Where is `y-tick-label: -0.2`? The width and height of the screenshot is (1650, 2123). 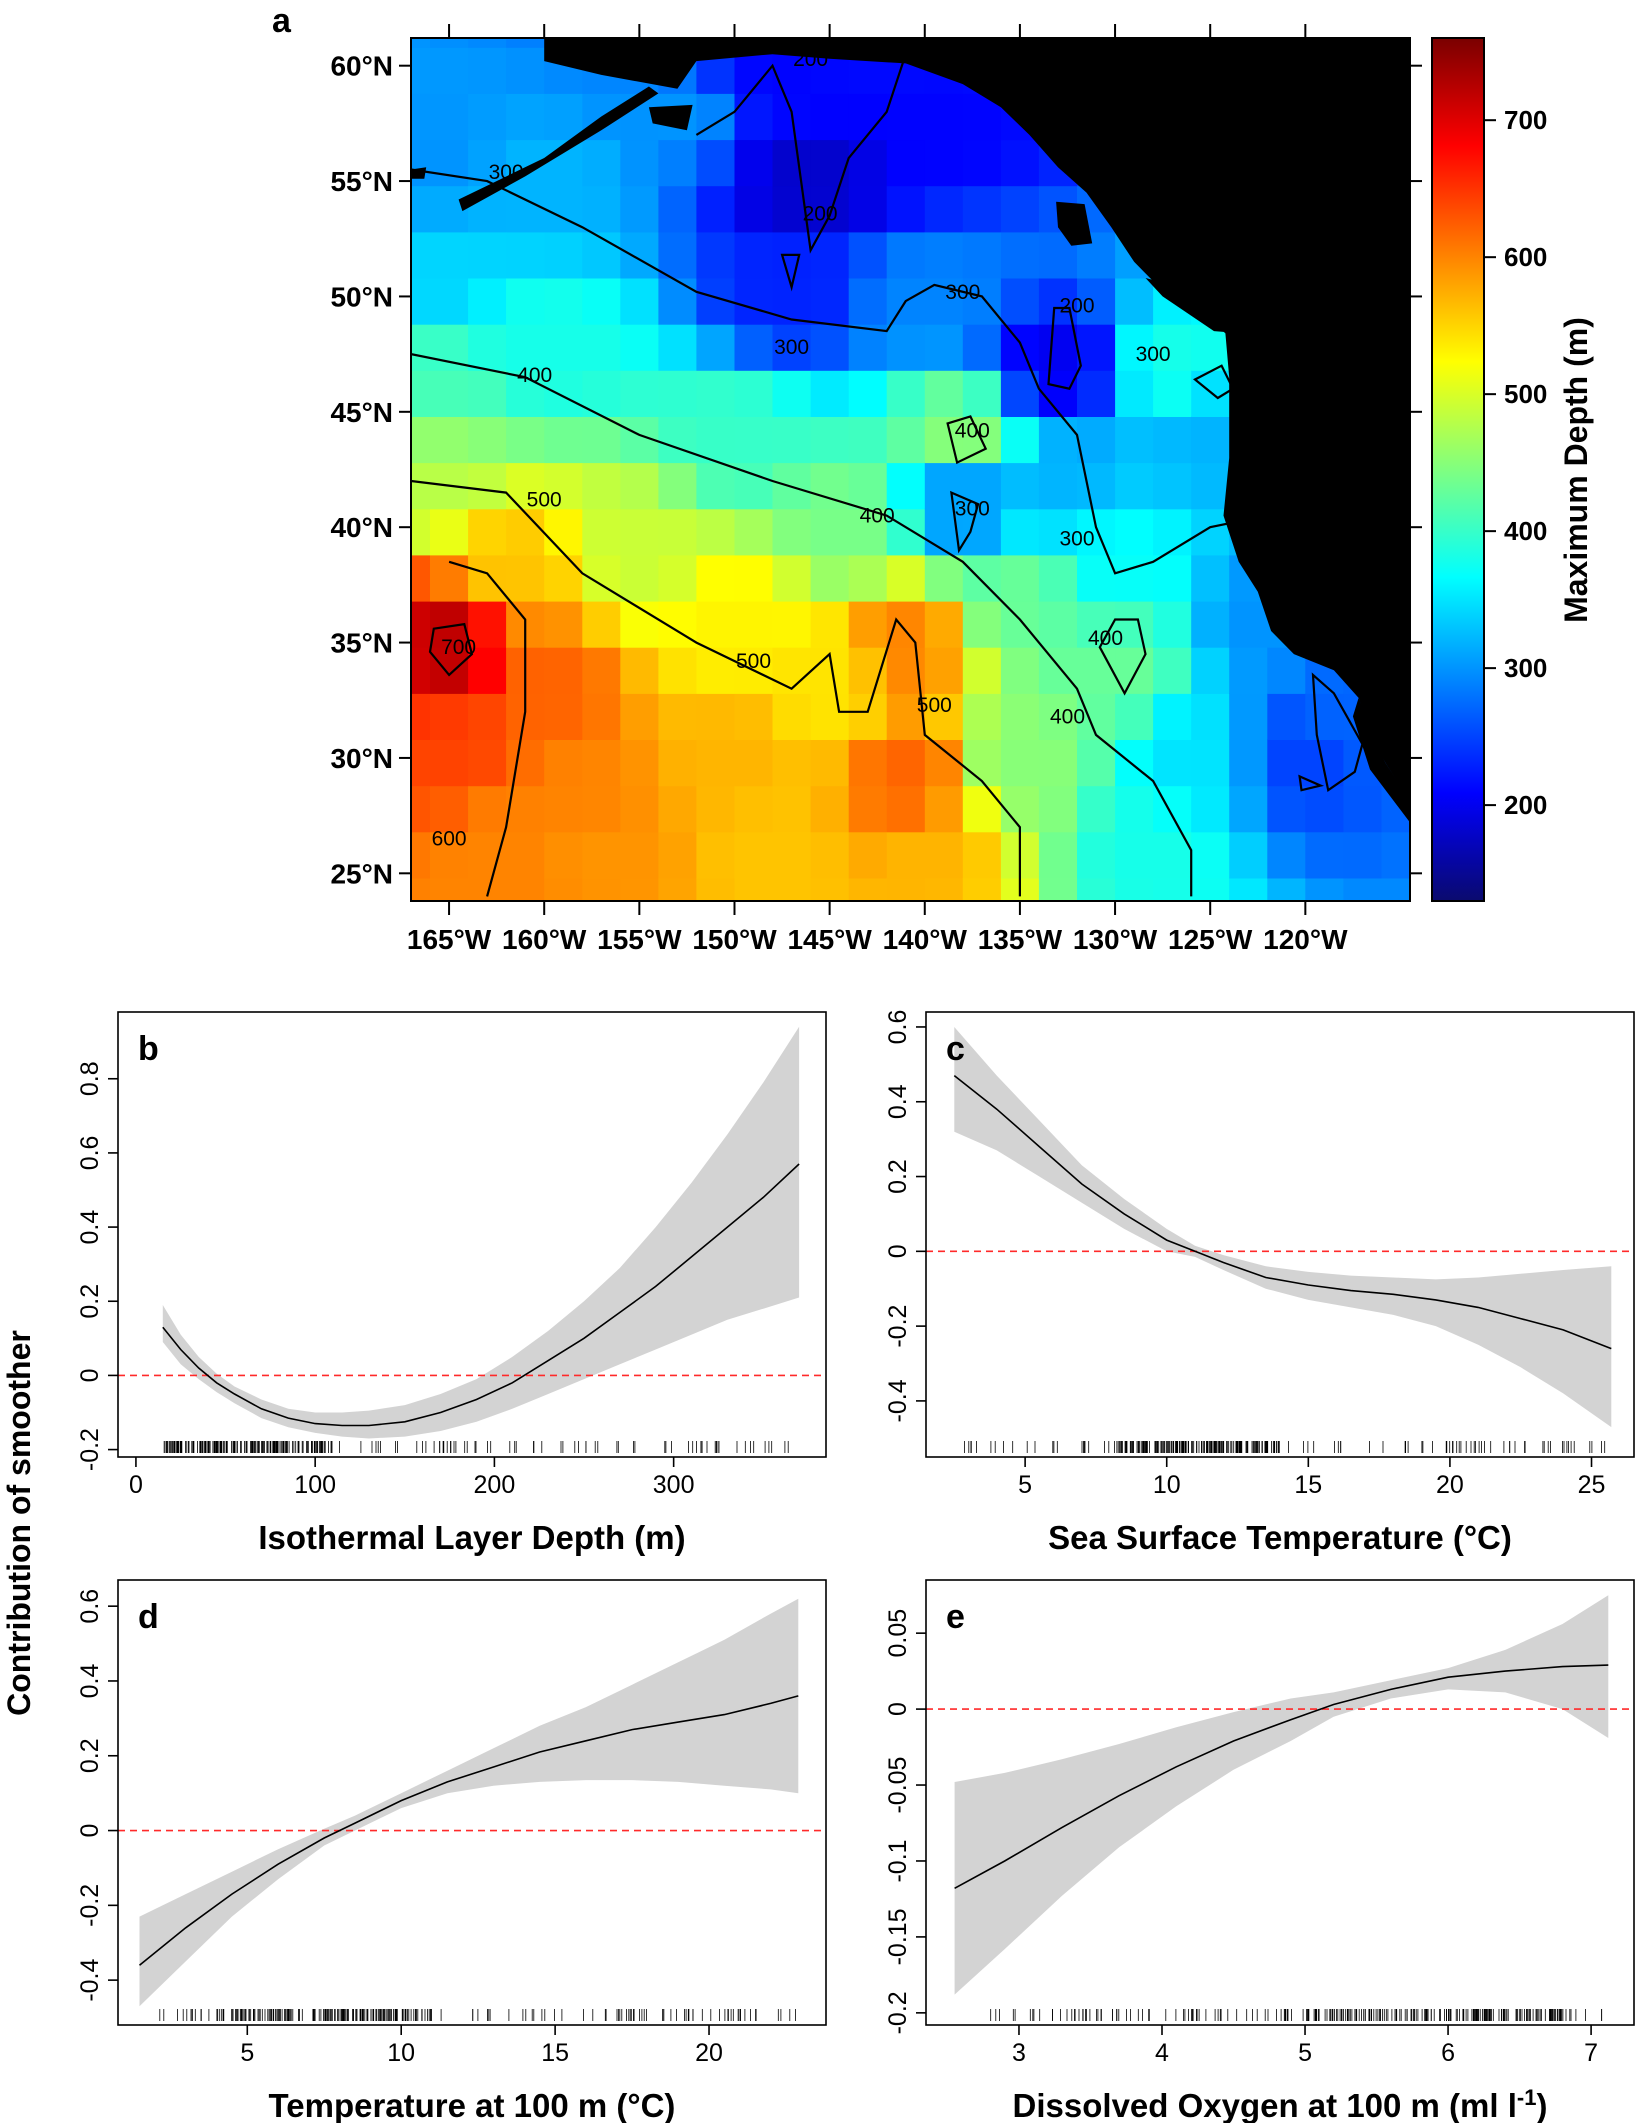
y-tick-label: -0.2 is located at coordinates (898, 2012).